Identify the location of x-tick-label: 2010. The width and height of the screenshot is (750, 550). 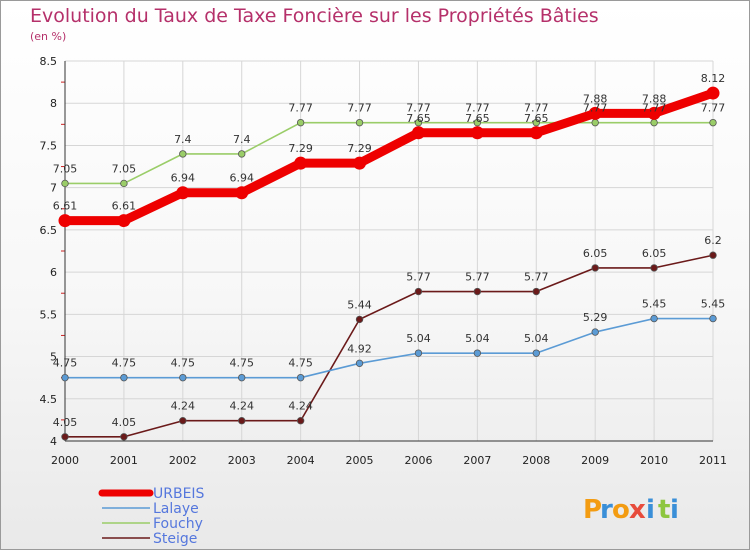
(654, 460).